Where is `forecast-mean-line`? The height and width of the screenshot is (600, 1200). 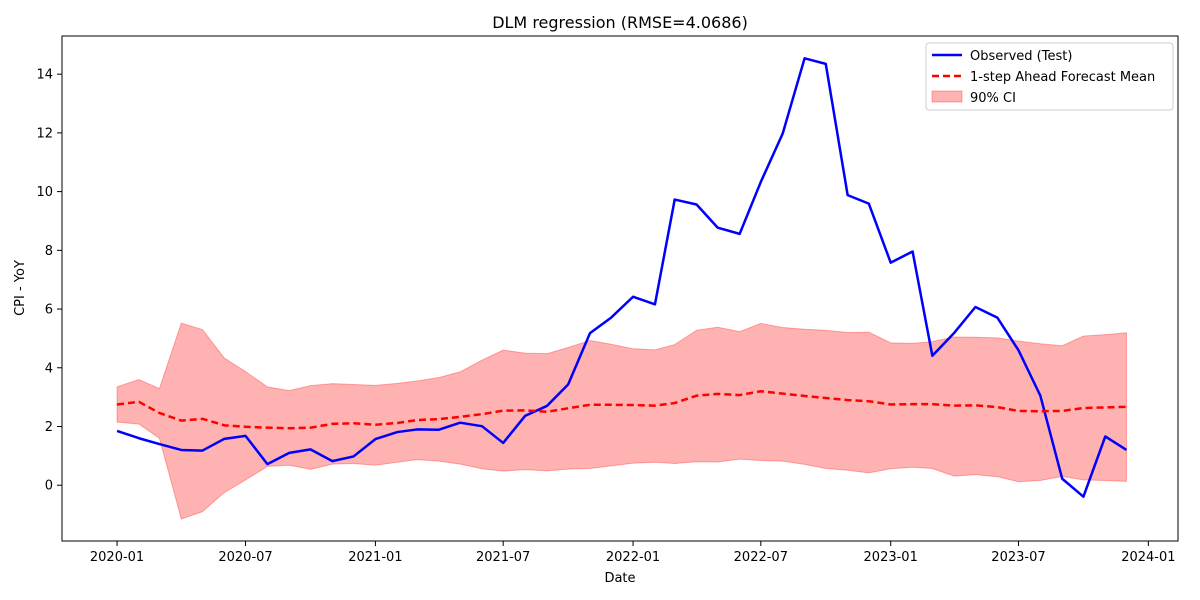
forecast-mean-line is located at coordinates (621, 410).